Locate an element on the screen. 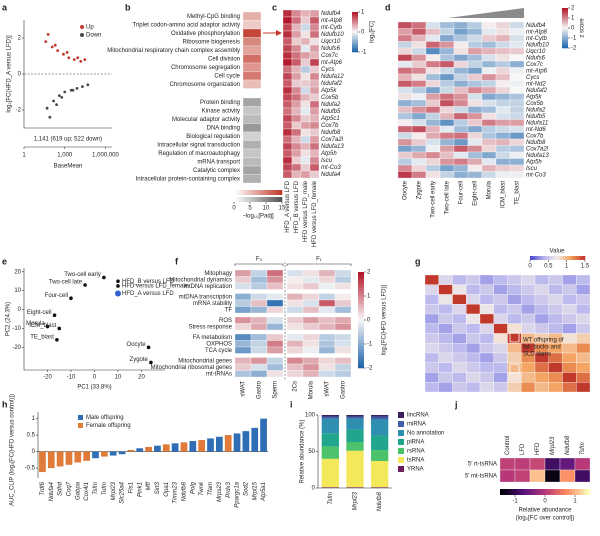 Image resolution: width=600 pixels, height=536 pixels. column-label: Eight-cell is located at coordinates (476, 193).